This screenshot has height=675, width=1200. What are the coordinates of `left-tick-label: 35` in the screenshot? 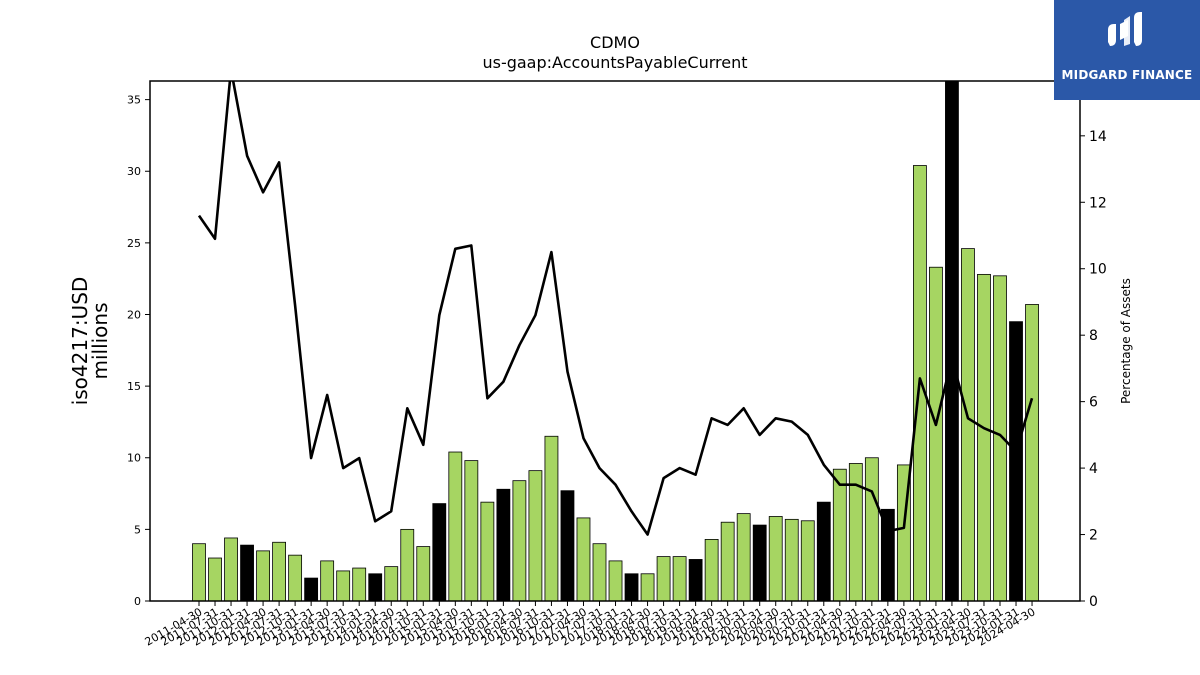 It's located at (134, 100).